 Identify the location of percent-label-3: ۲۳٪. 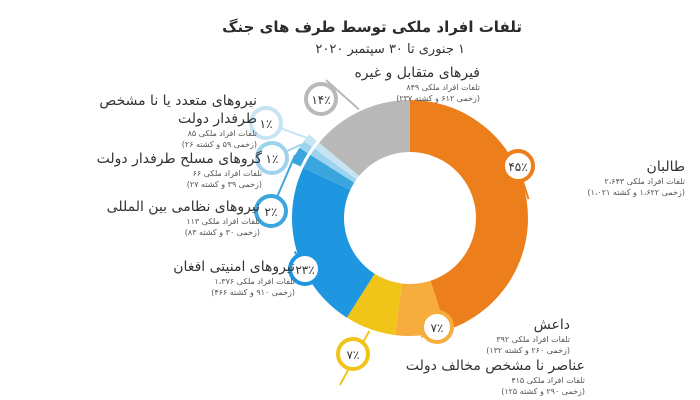
(304, 270).